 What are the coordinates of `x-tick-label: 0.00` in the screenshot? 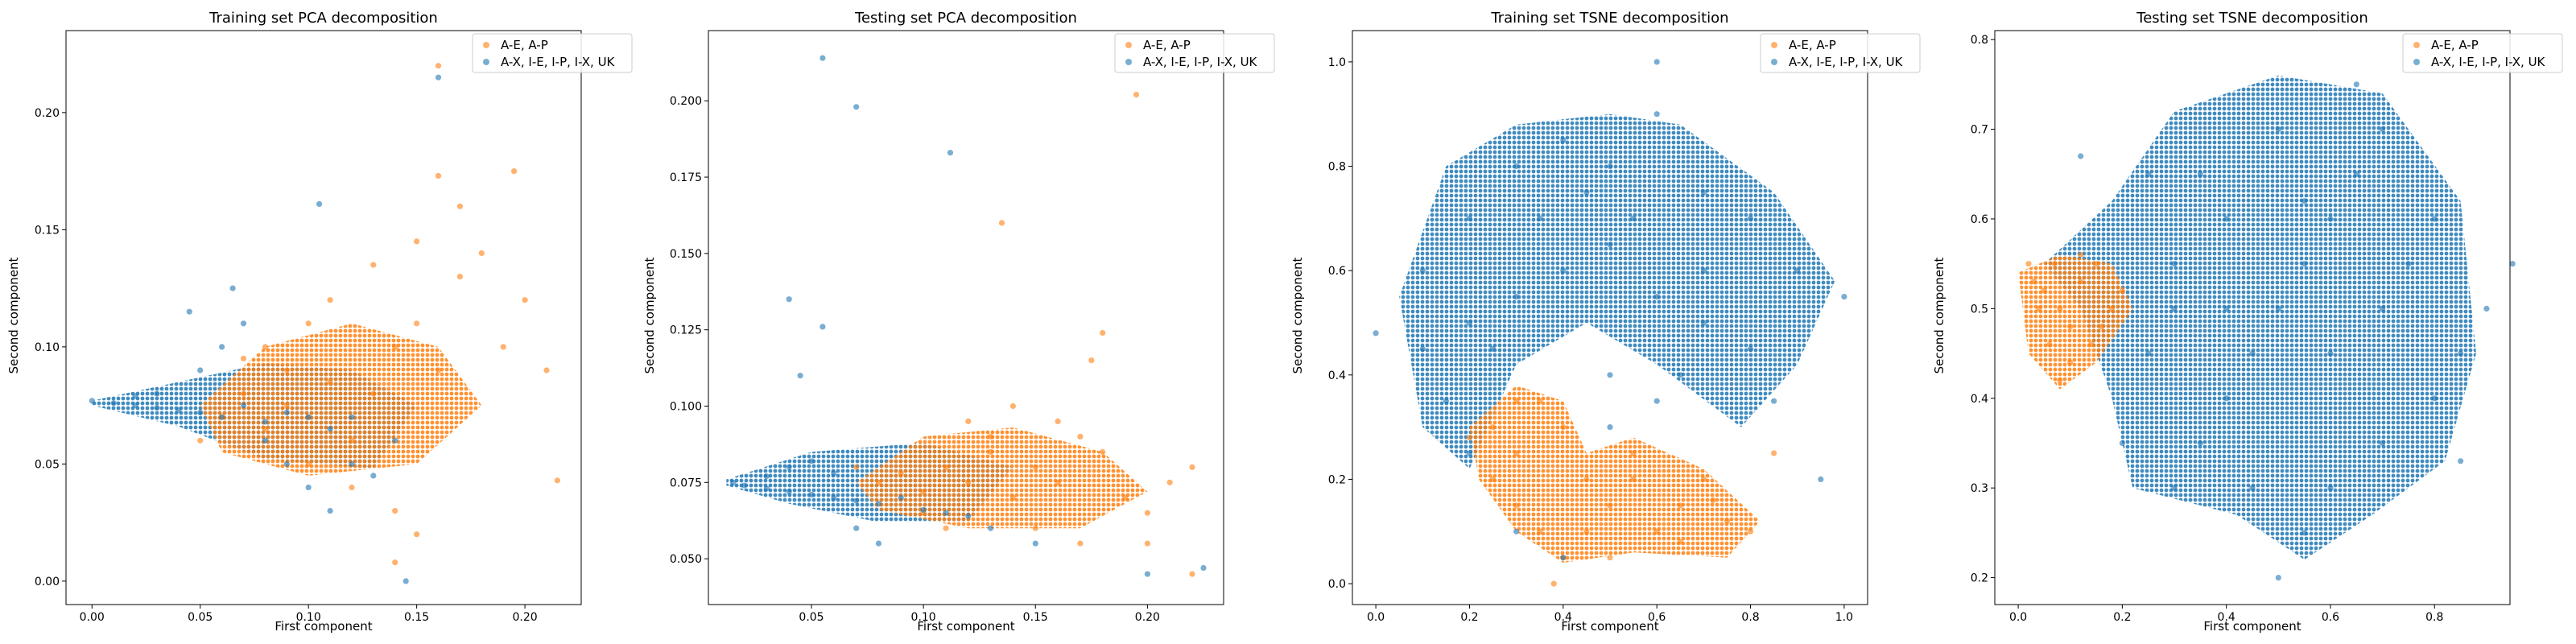 It's located at (92, 617).